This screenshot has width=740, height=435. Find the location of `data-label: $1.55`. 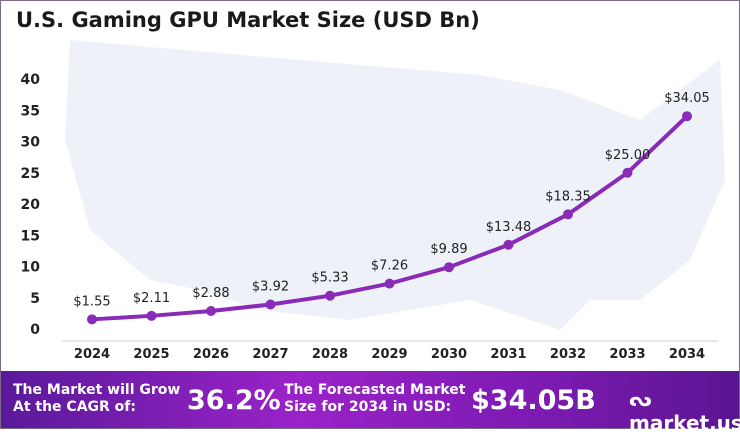

data-label: $1.55 is located at coordinates (91, 301).